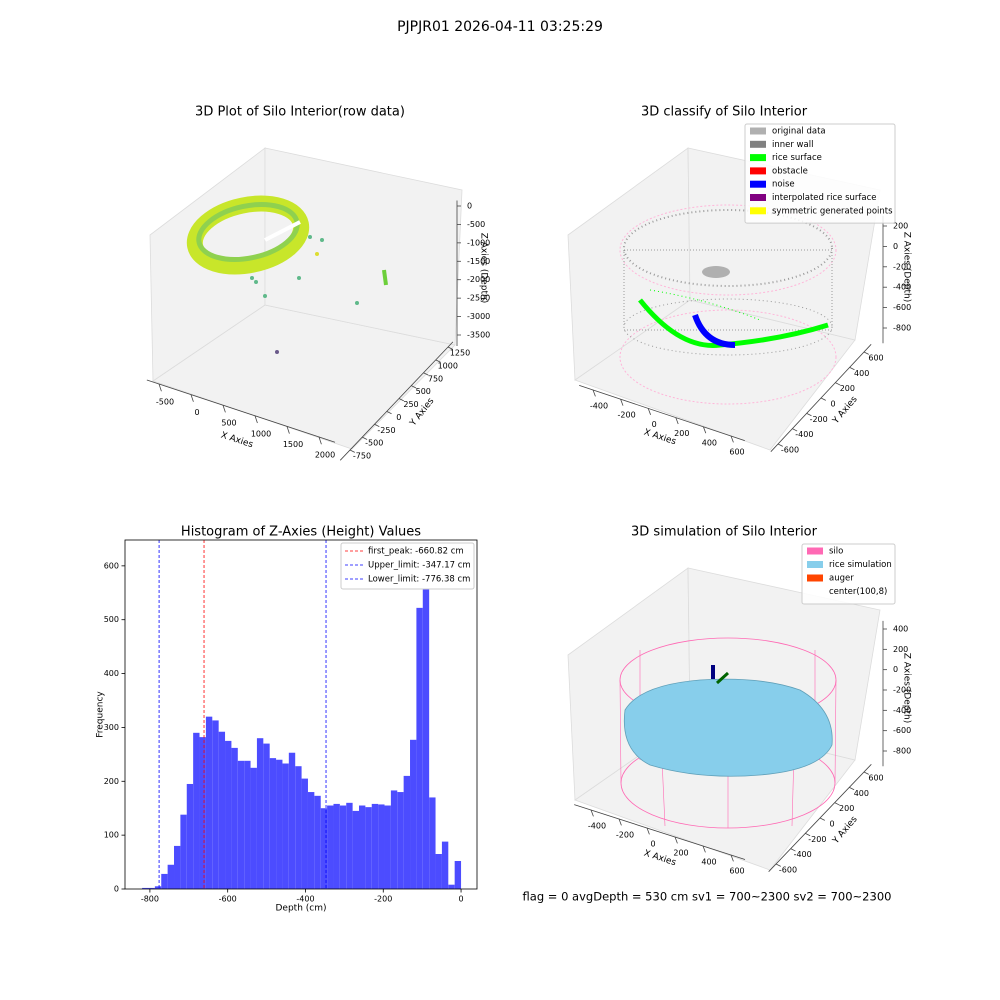 The height and width of the screenshot is (1000, 1000). I want to click on y-tick-label: 750, so click(435, 378).